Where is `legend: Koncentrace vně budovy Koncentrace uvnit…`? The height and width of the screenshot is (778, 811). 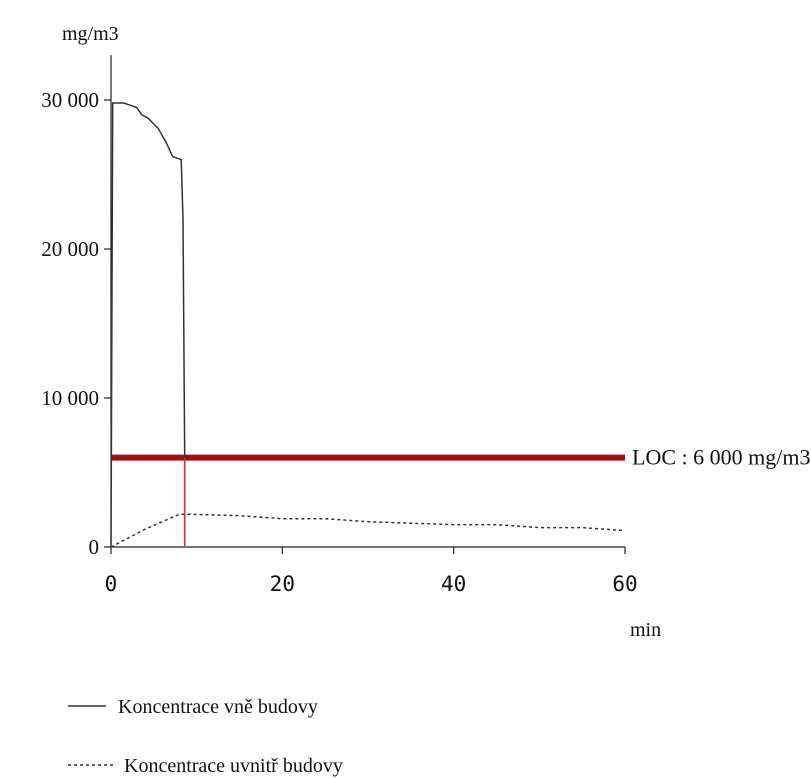 legend: Koncentrace vně budovy Koncentrace uvnit… is located at coordinates (205, 736).